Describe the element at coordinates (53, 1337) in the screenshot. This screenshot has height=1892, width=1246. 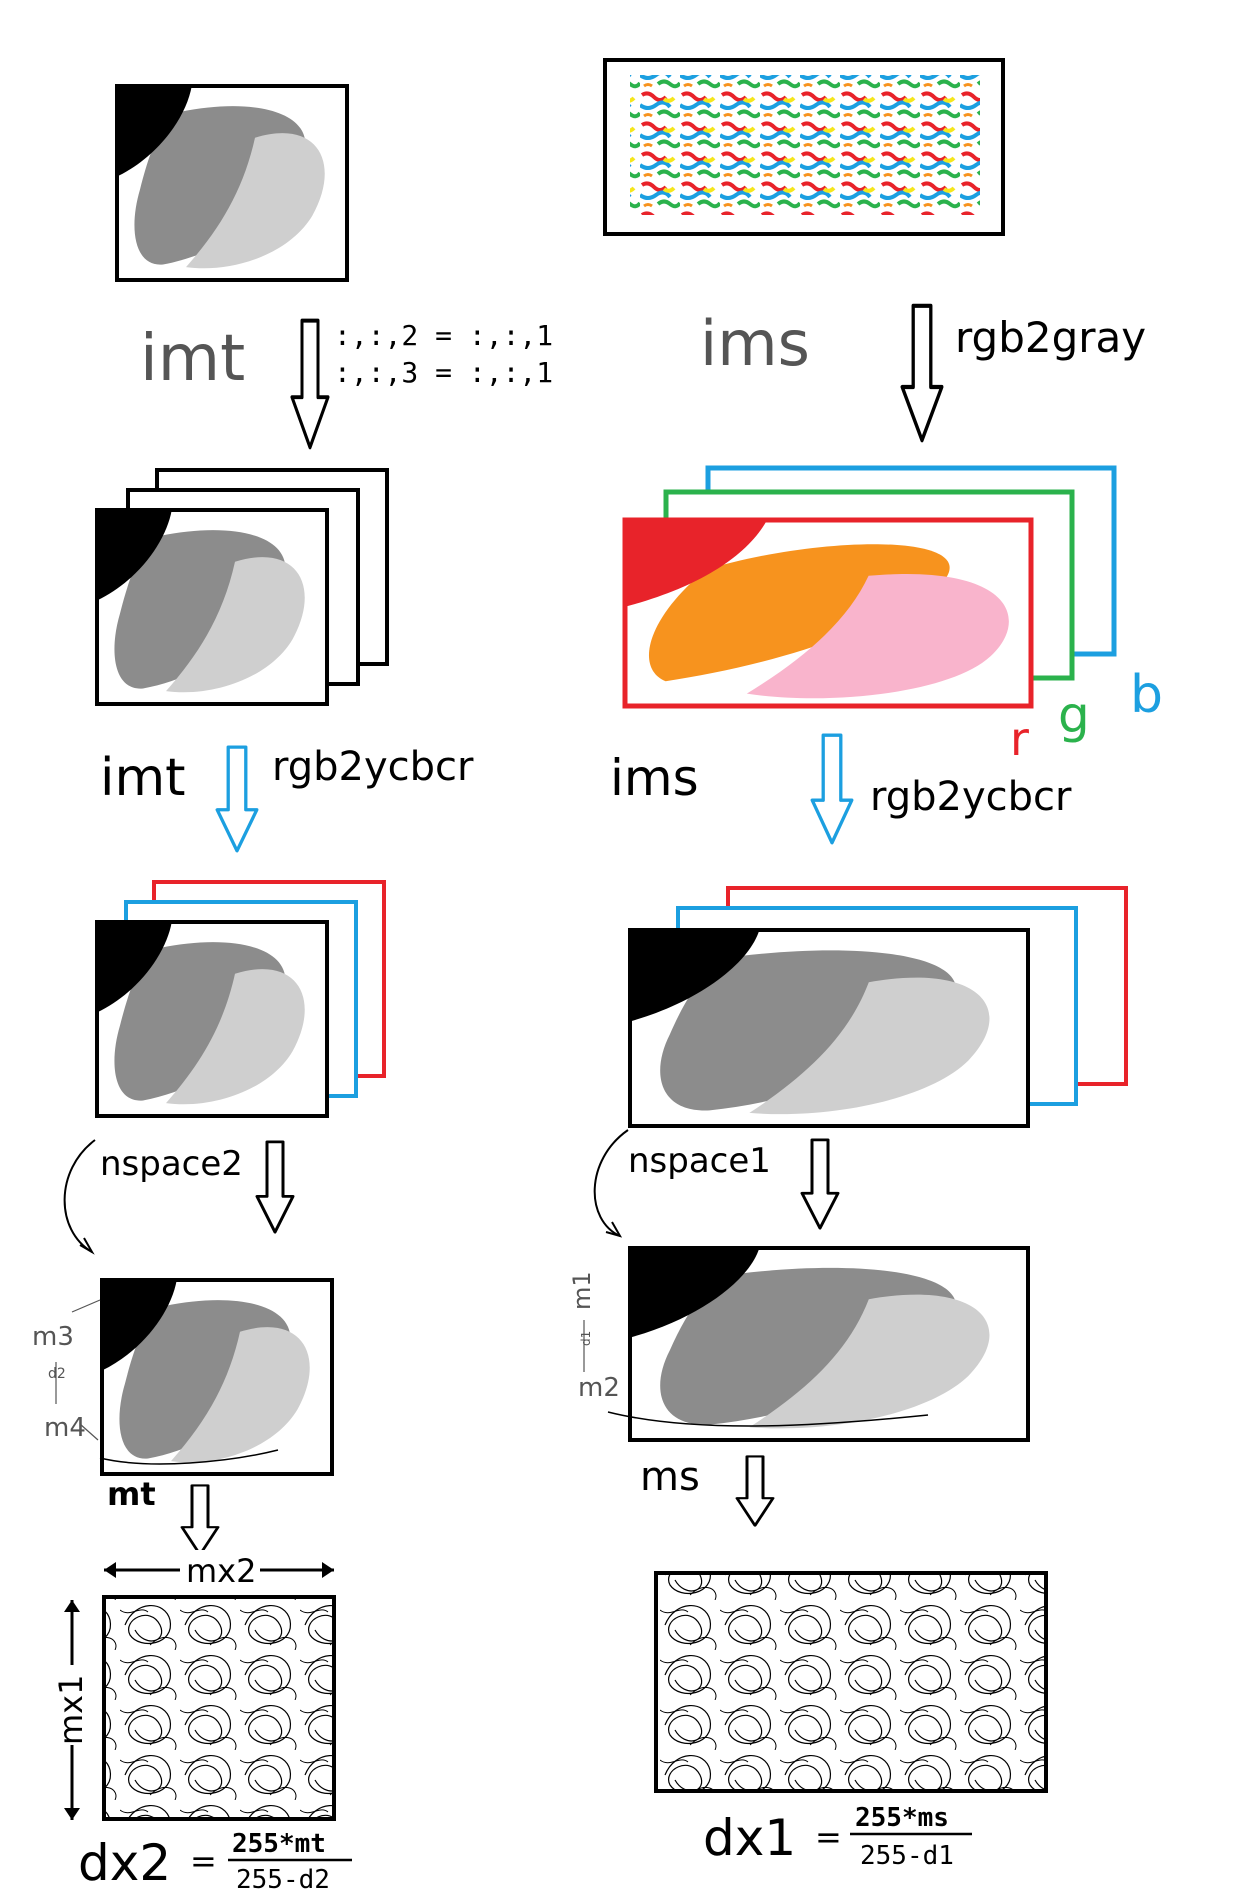
I see `label-m3: m3` at that location.